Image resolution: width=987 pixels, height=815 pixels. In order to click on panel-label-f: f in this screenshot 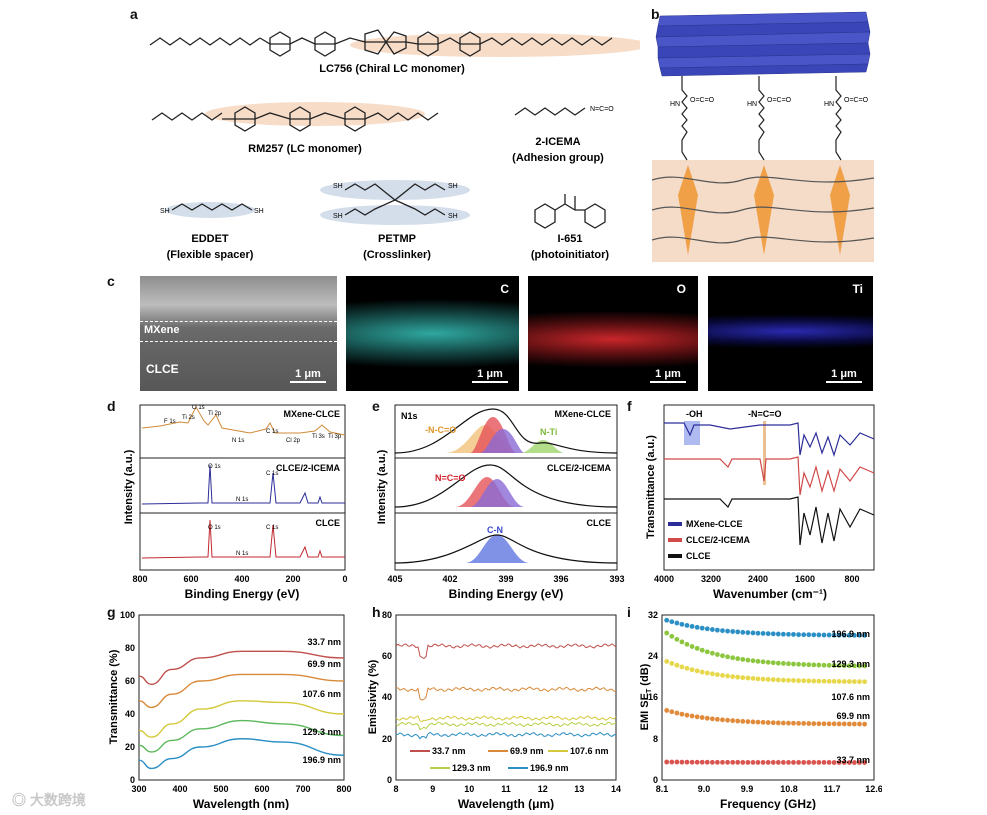, I will do `click(629, 406)`.